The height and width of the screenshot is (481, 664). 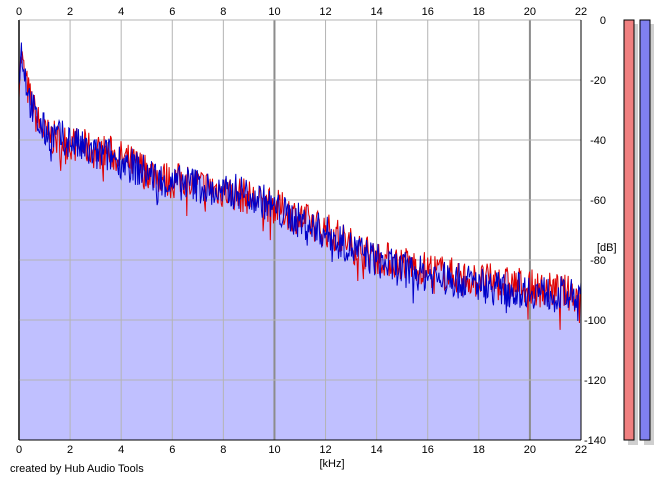 I want to click on x-tick-bottom-4: 4, so click(x=121, y=450).